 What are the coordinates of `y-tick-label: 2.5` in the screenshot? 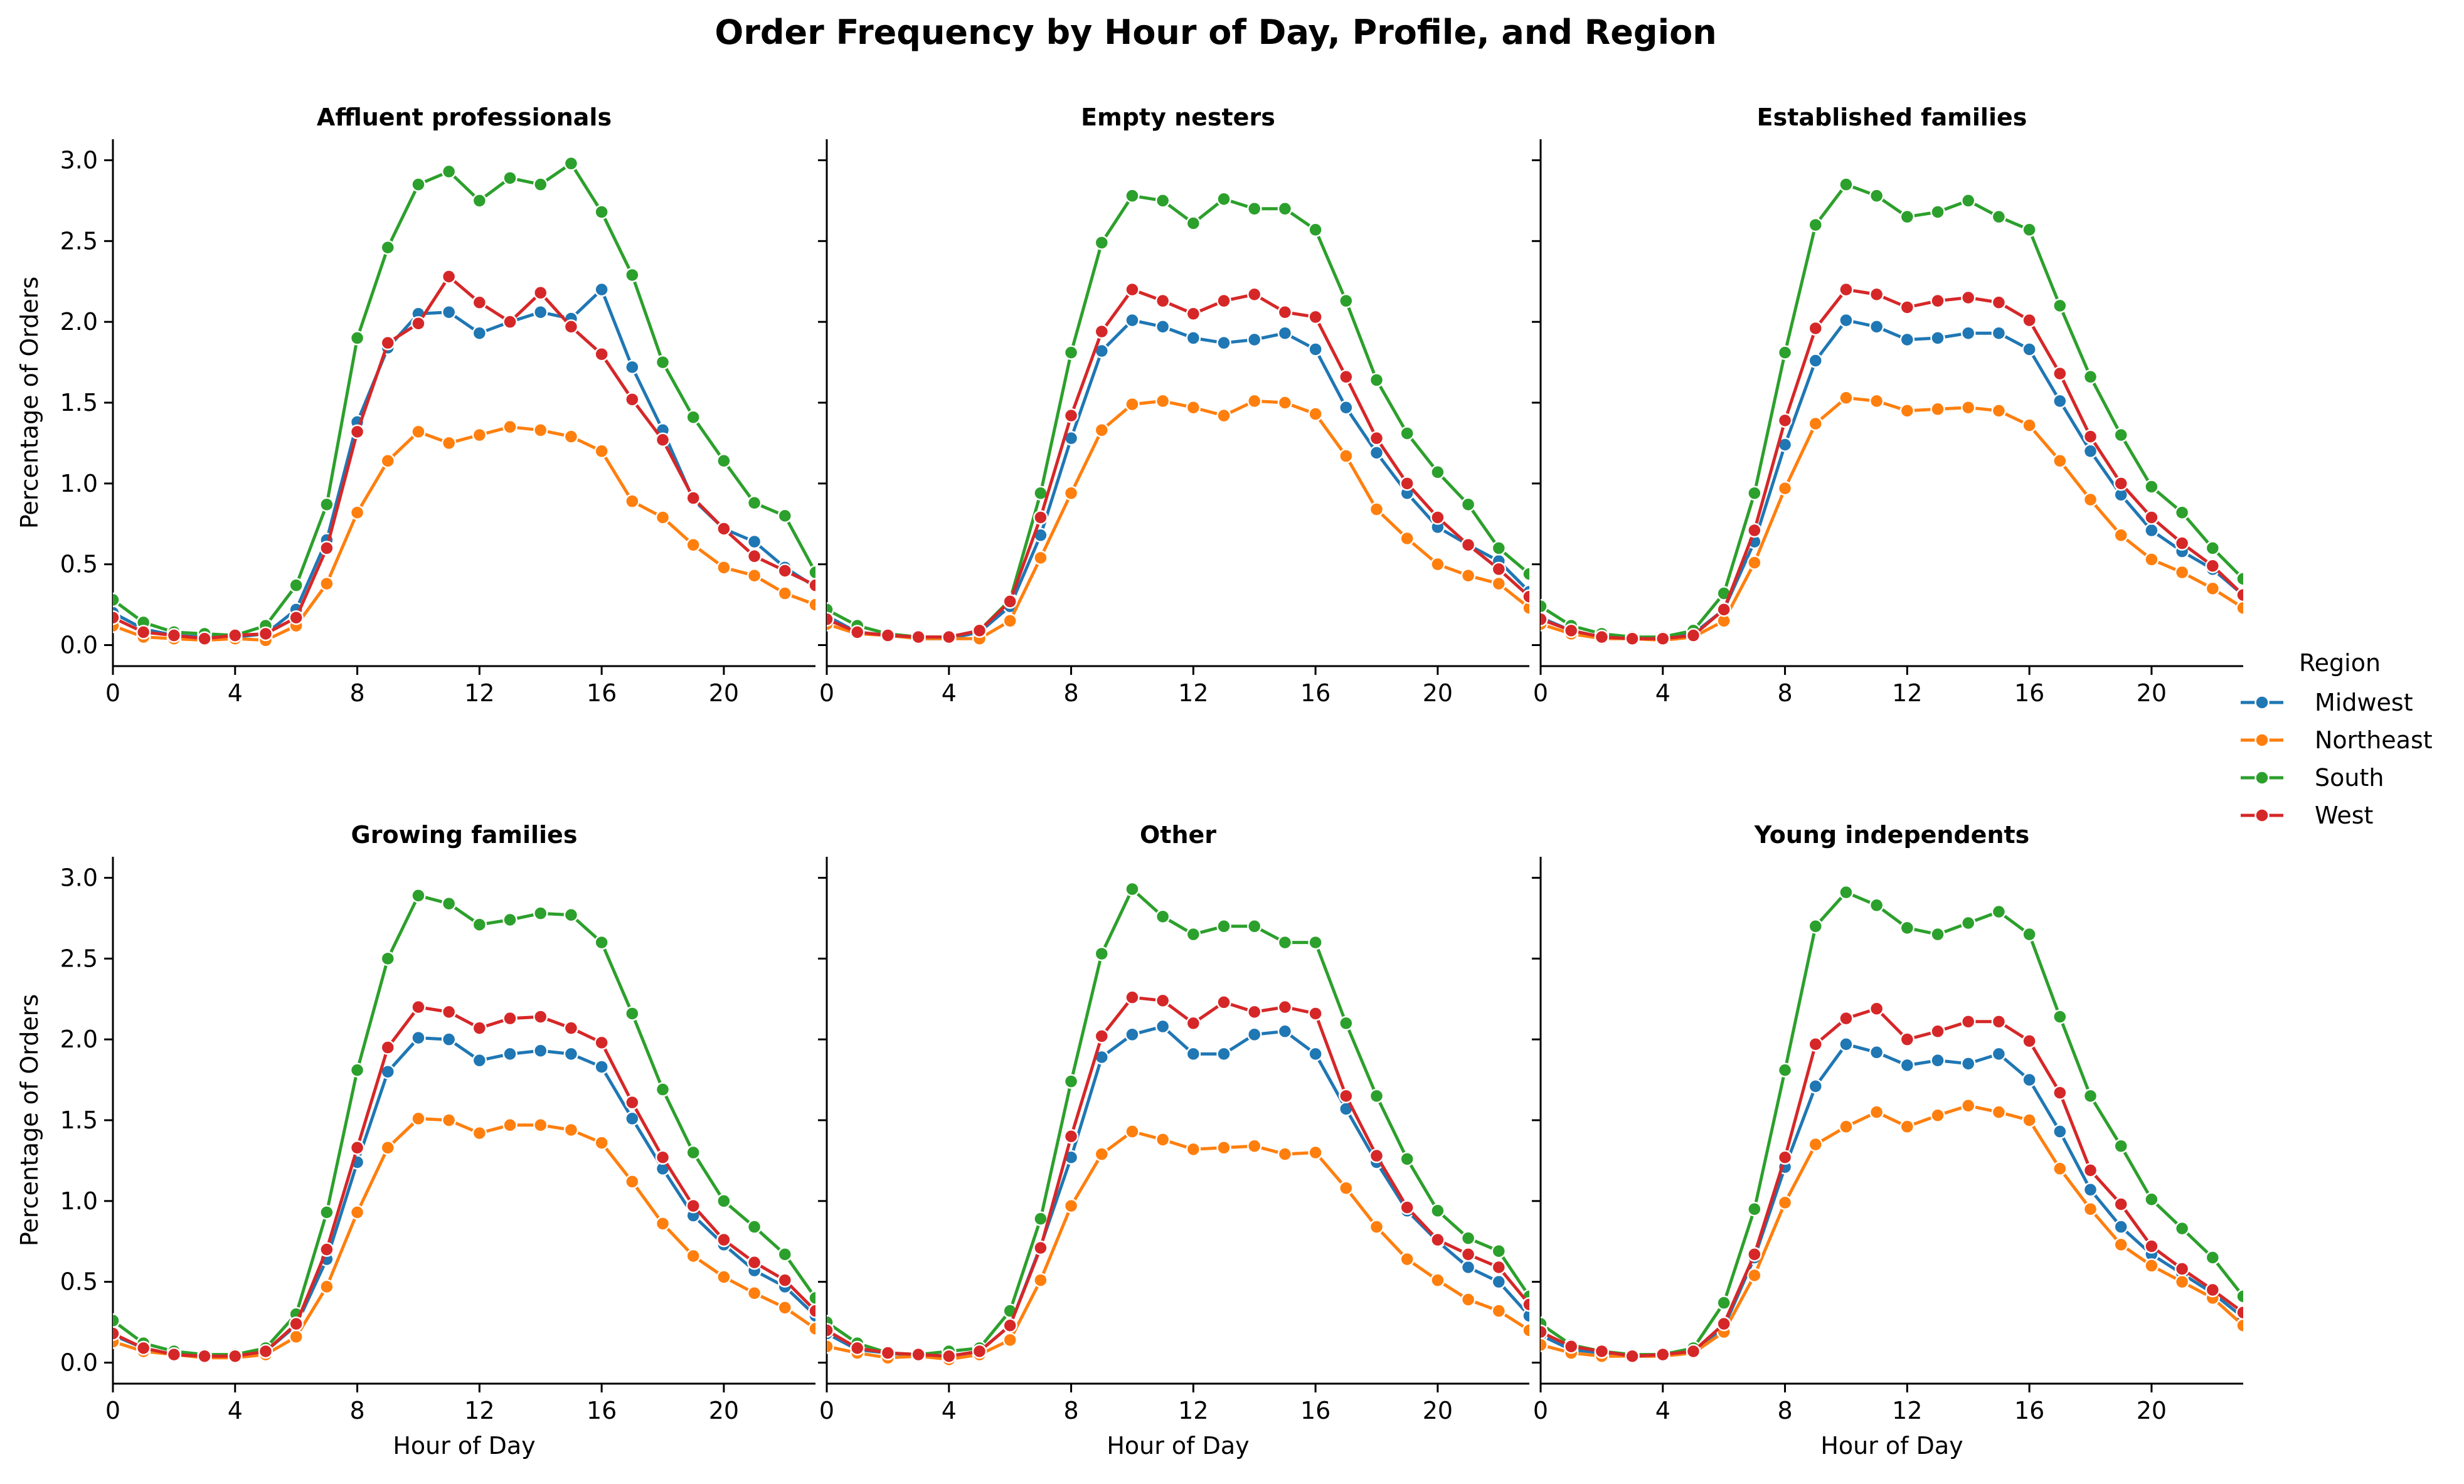 It's located at (79, 958).